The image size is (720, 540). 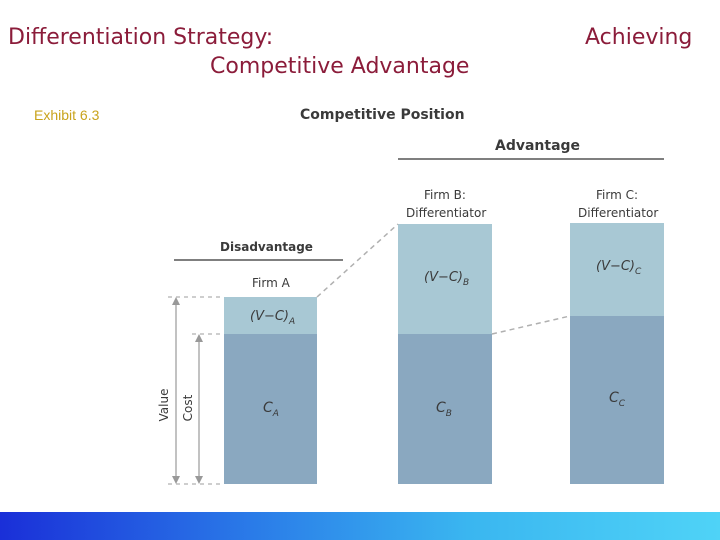 What do you see at coordinates (537, 146) in the screenshot?
I see `advantage-label: Advantage` at bounding box center [537, 146].